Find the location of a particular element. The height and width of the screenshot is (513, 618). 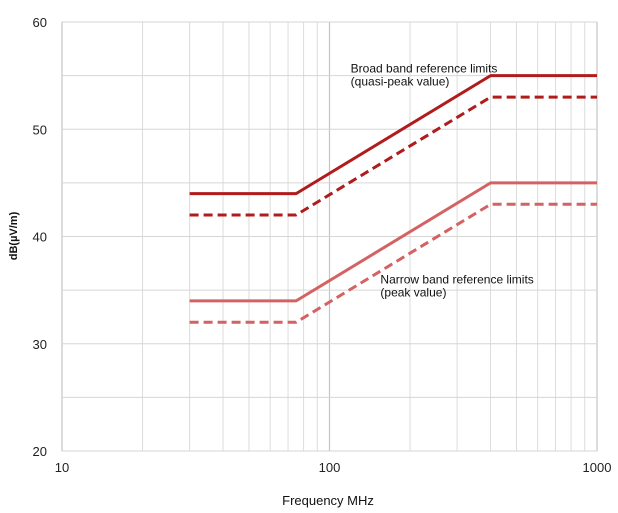

y-tick-label: 60 is located at coordinates (40, 22).